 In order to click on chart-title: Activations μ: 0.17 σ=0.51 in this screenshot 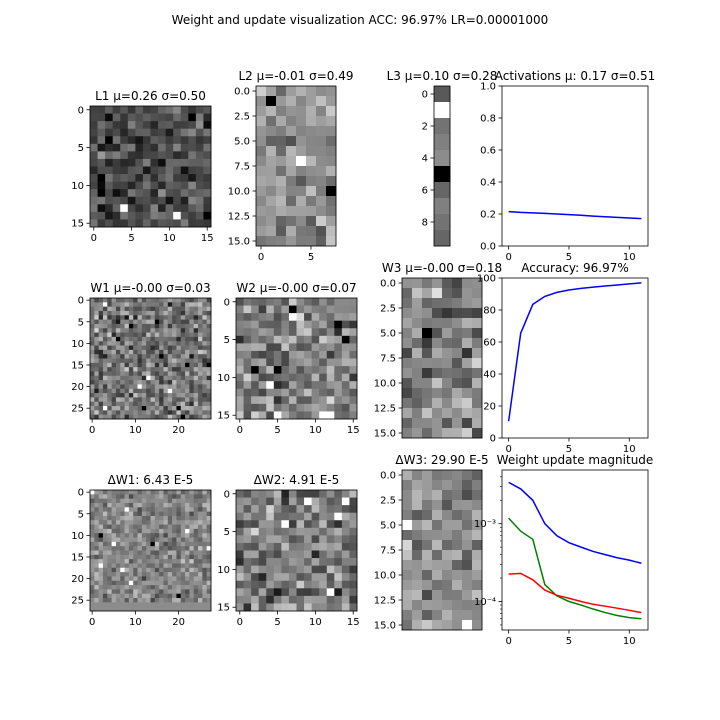, I will do `click(575, 76)`.